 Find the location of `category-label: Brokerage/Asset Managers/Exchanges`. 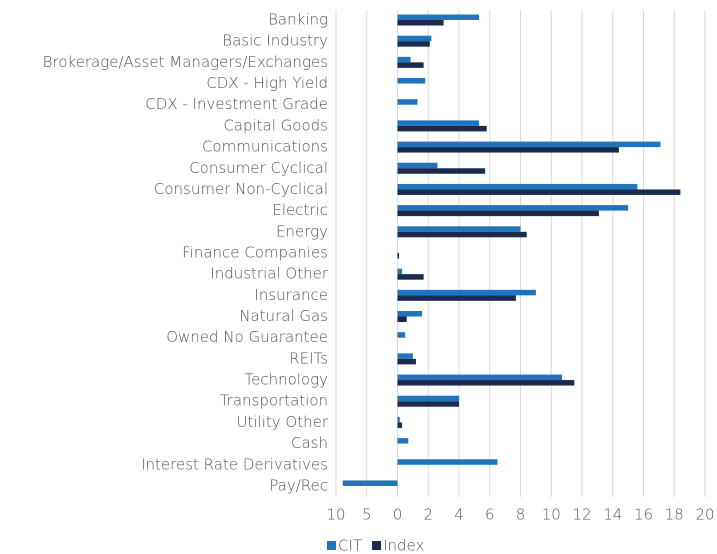

category-label: Brokerage/Asset Managers/Exchanges is located at coordinates (185, 62).